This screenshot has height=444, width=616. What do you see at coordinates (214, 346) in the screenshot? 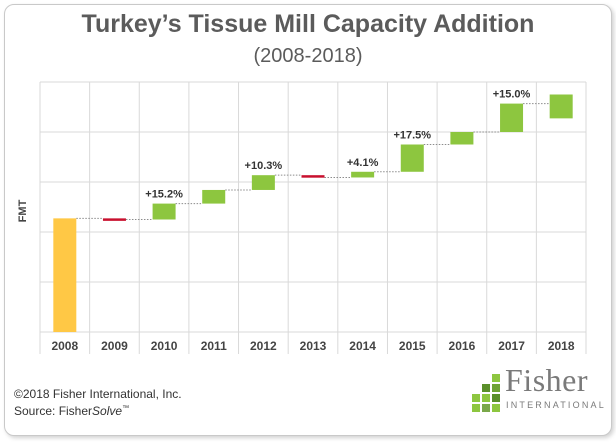
I see `x-tick-2011: 2011` at bounding box center [214, 346].